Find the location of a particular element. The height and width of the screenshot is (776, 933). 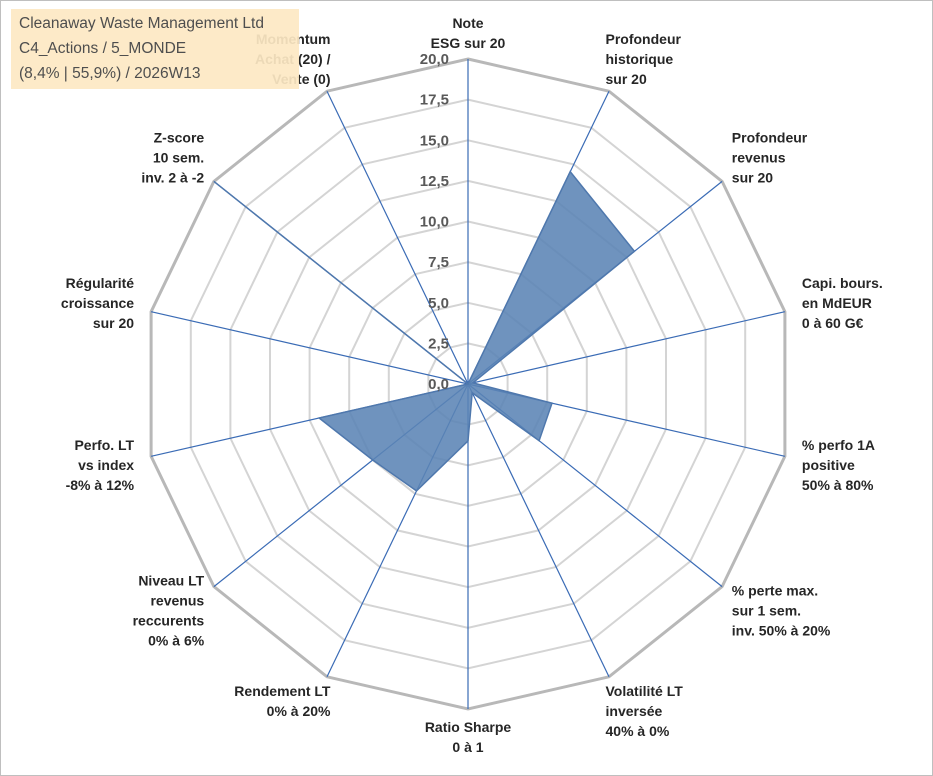

company-name: Cleanaway Waste Management Ltd is located at coordinates (141, 23).